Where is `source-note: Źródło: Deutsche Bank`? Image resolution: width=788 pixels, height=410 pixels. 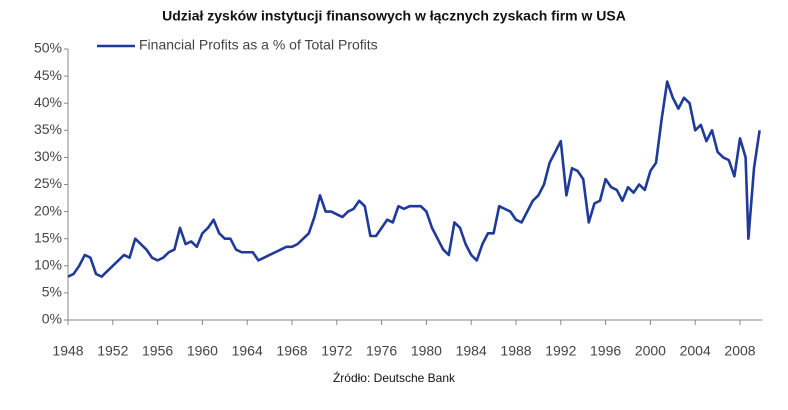 source-note: Źródło: Deutsche Bank is located at coordinates (394, 377).